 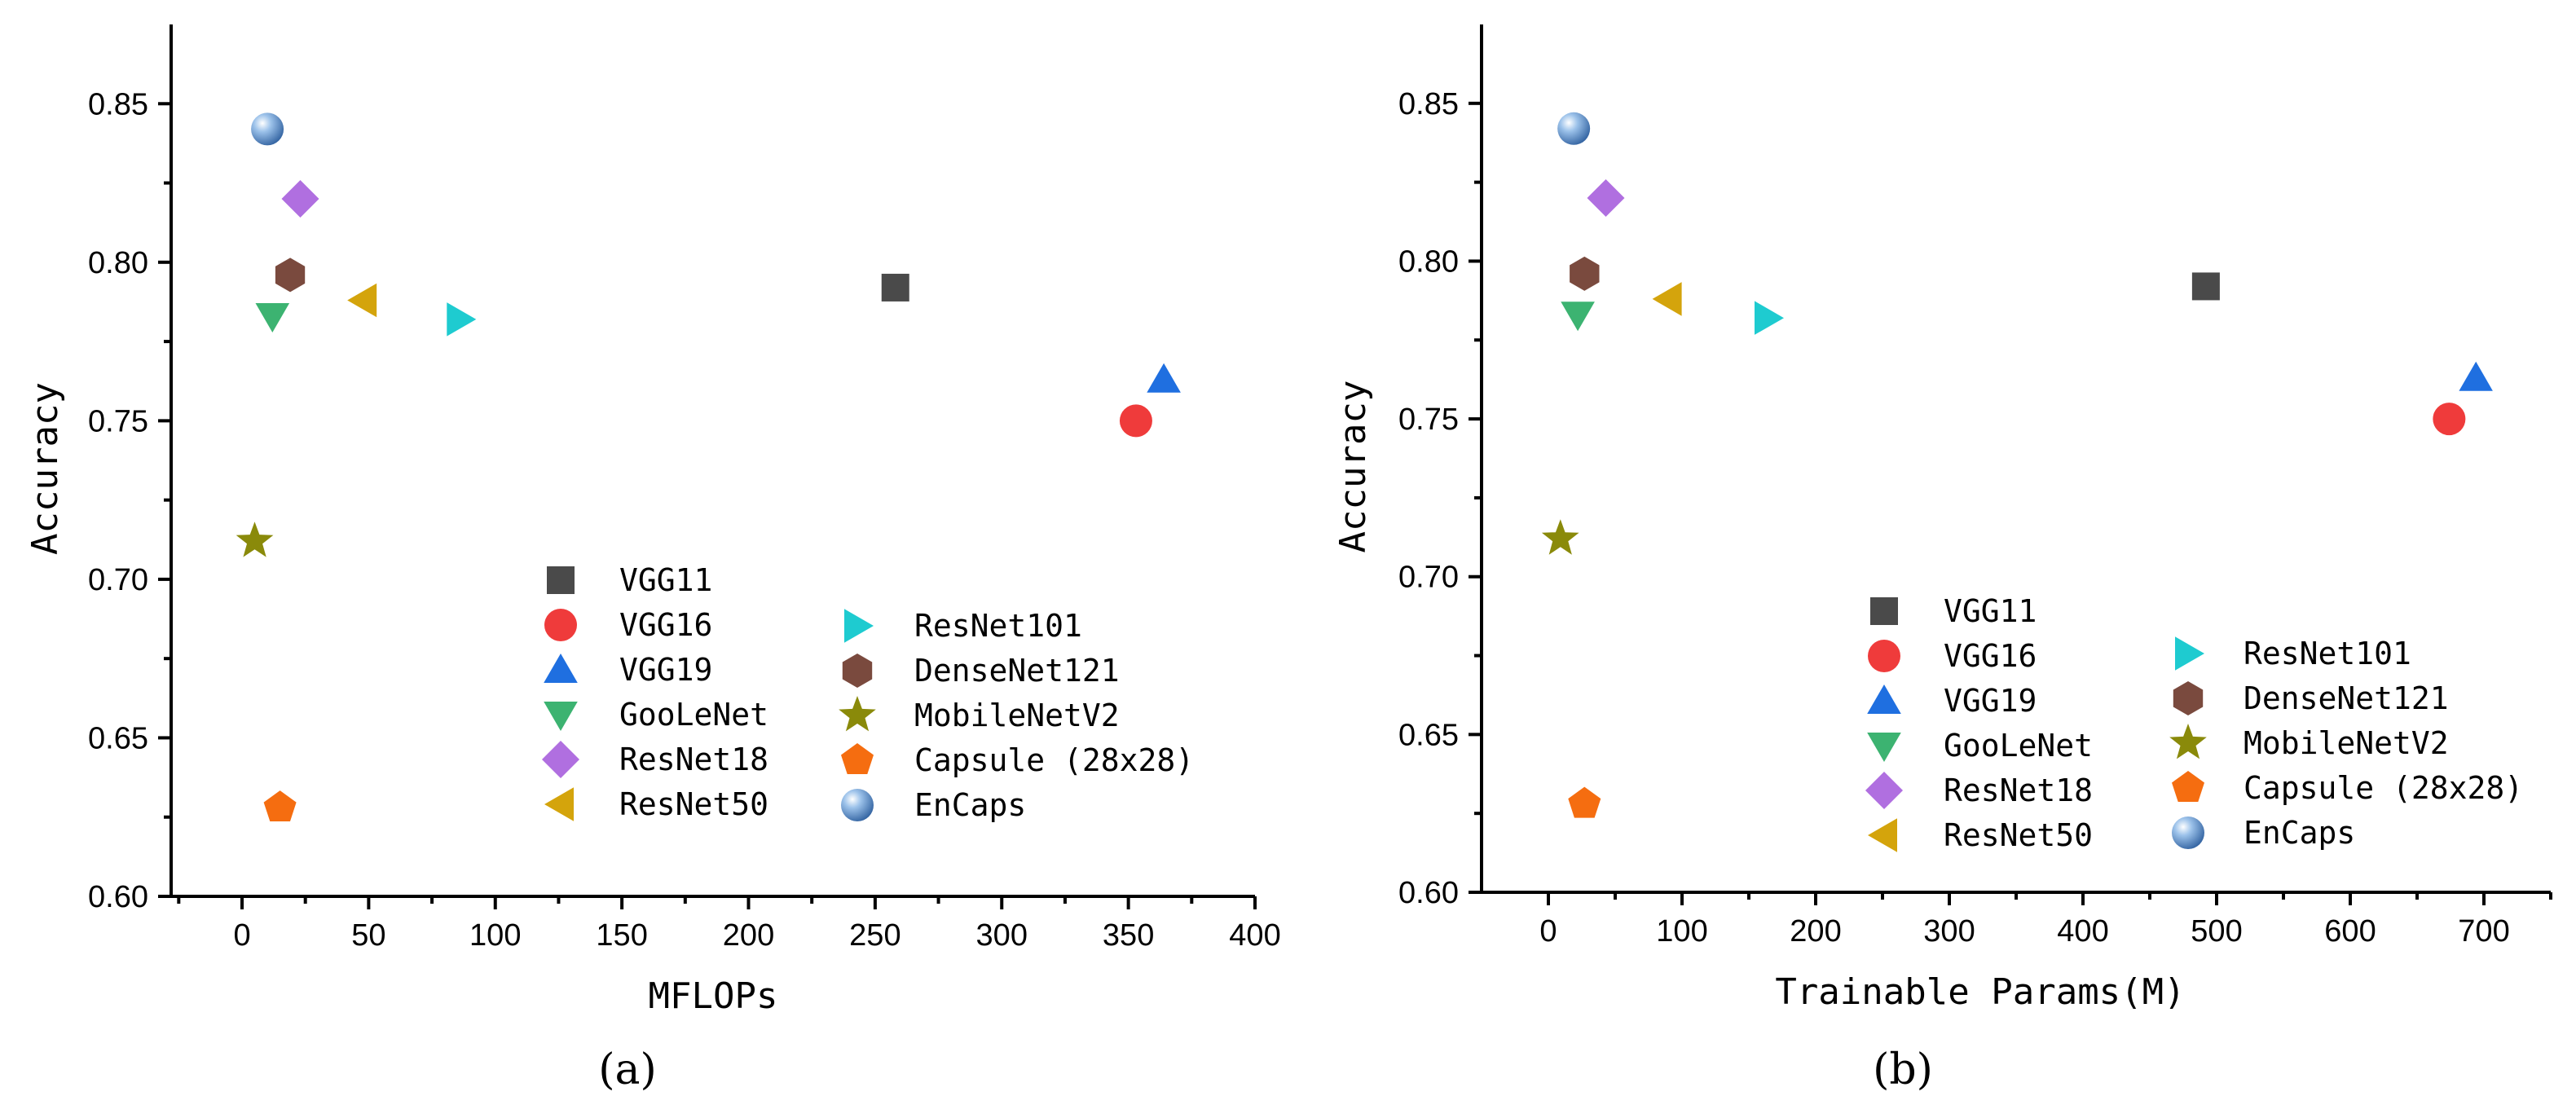 What do you see at coordinates (368, 935) in the screenshot?
I see `x-tick-label: 50` at bounding box center [368, 935].